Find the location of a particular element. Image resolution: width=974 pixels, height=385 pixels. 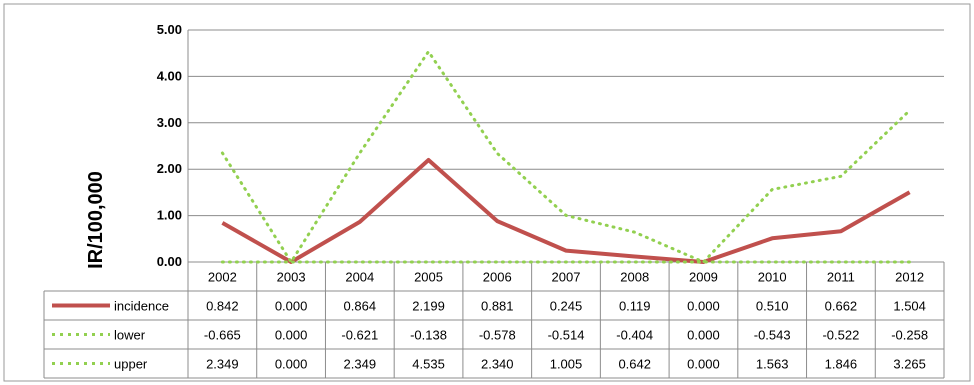

data-label: 0.662 is located at coordinates (841, 306).